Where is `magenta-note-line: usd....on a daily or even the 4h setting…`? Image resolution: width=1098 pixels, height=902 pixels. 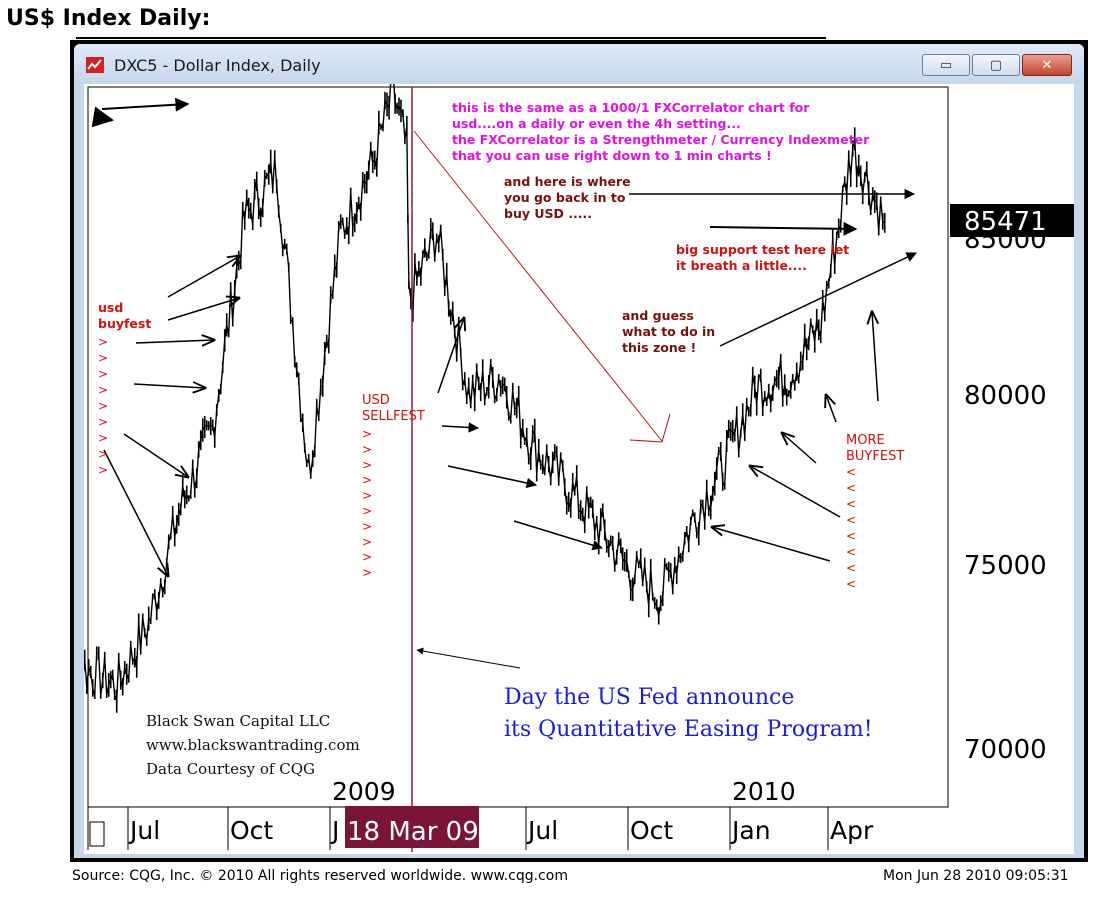
magenta-note-line: usd....on a daily or even the 4h setting… is located at coordinates (596, 123).